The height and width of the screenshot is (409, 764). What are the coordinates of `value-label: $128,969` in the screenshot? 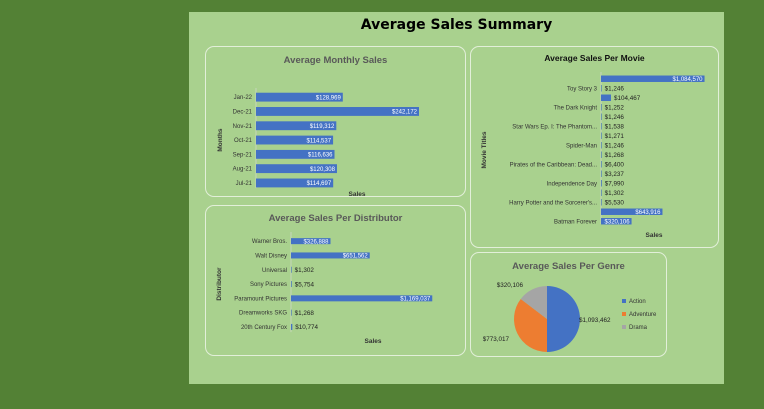 It's located at (329, 98).